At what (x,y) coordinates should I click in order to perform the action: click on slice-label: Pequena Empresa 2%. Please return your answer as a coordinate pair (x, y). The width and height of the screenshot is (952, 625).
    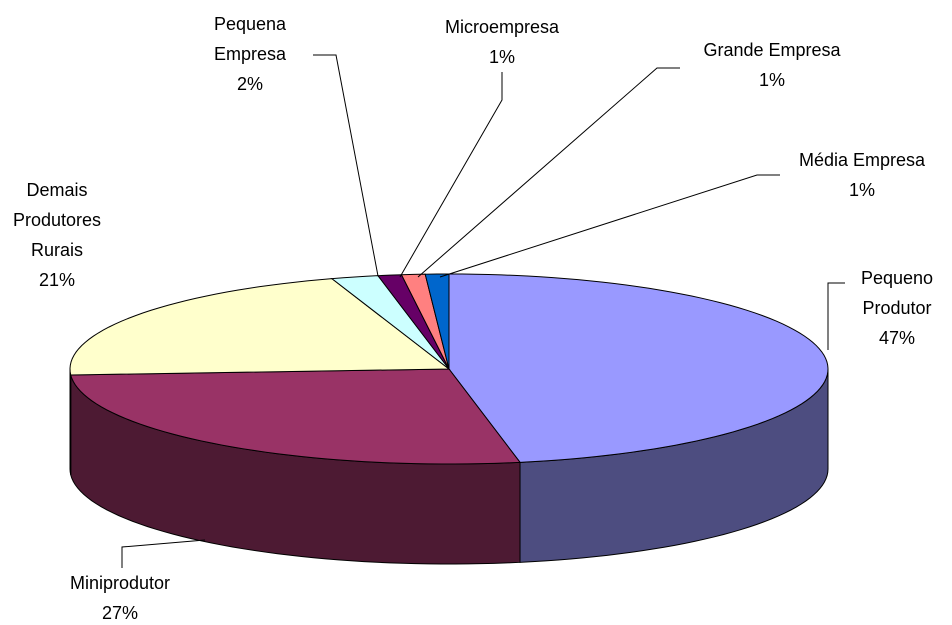
    Looking at the image, I should click on (250, 54).